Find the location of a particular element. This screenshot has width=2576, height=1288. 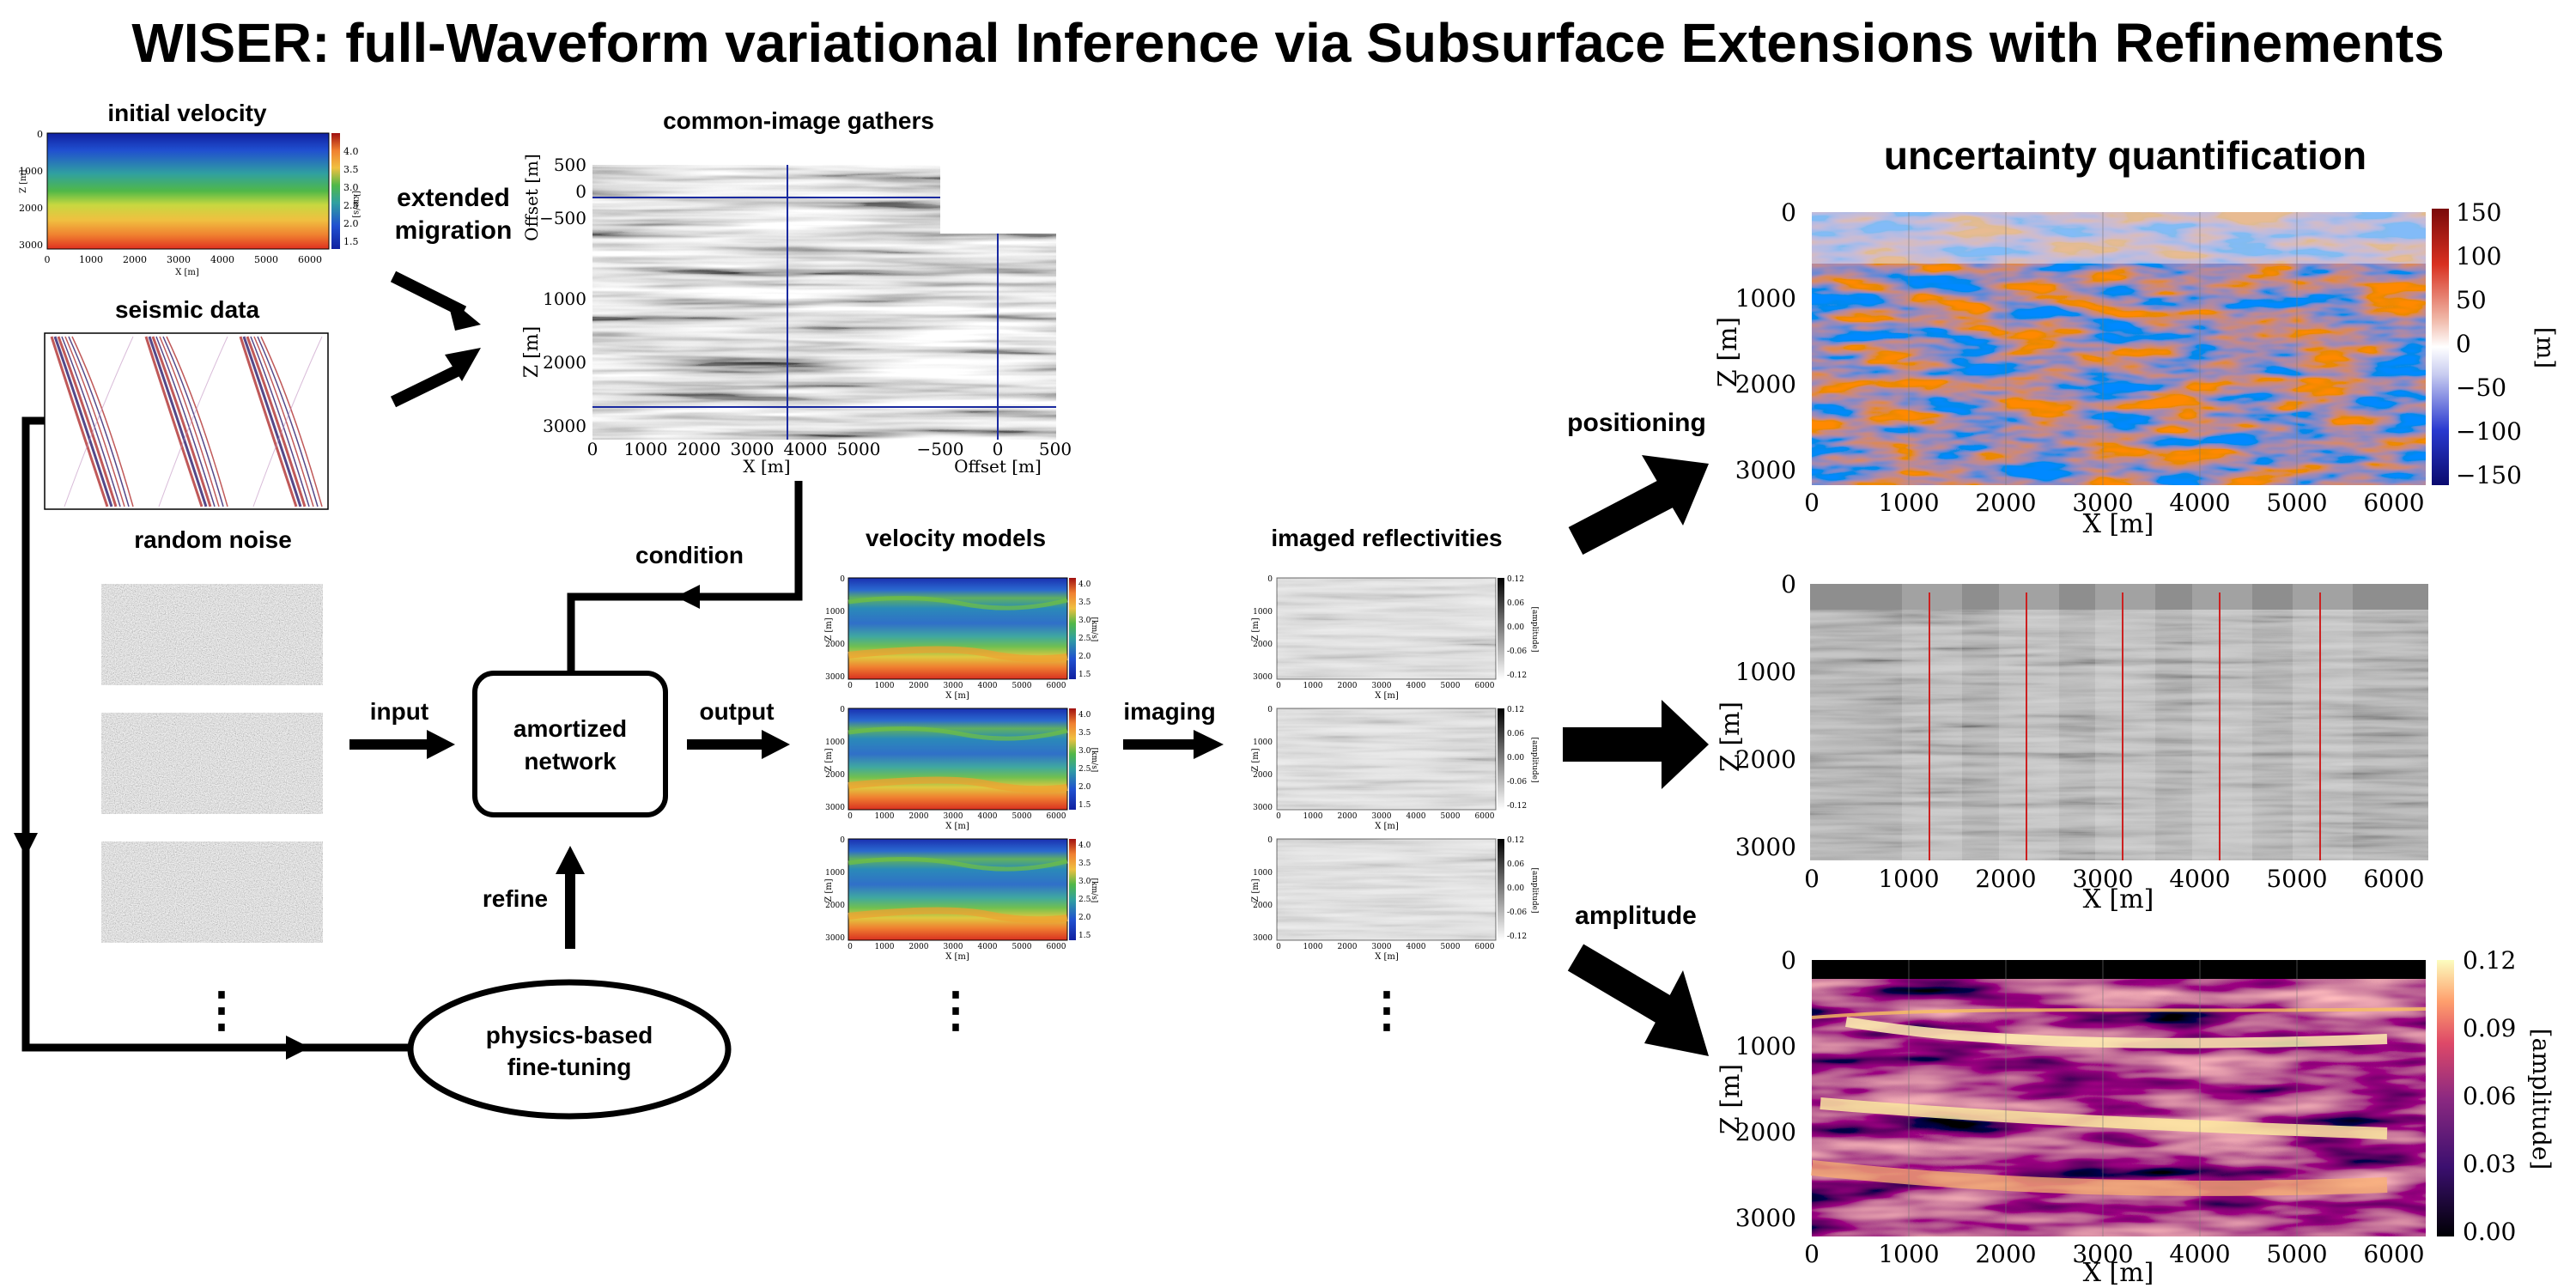

vm-x-tick: 5000 is located at coordinates (1022, 947).